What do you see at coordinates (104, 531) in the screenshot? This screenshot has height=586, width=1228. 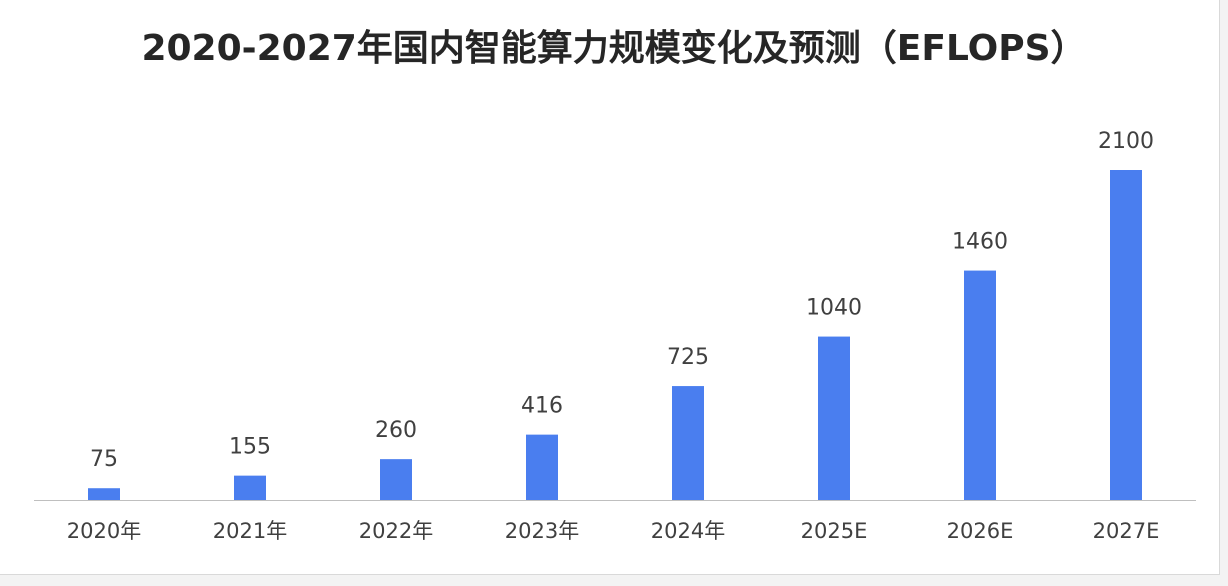 I see `x-tick-label-0: 2020年` at bounding box center [104, 531].